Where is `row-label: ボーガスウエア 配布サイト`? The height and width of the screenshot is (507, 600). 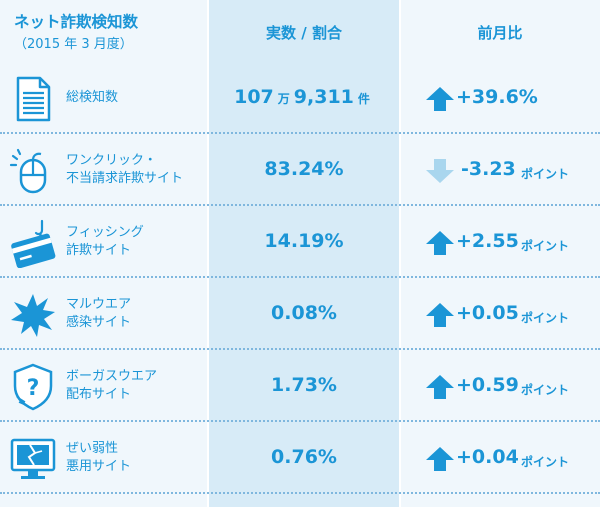
row-label: ボーガスウエア 配布サイト is located at coordinates (112, 385).